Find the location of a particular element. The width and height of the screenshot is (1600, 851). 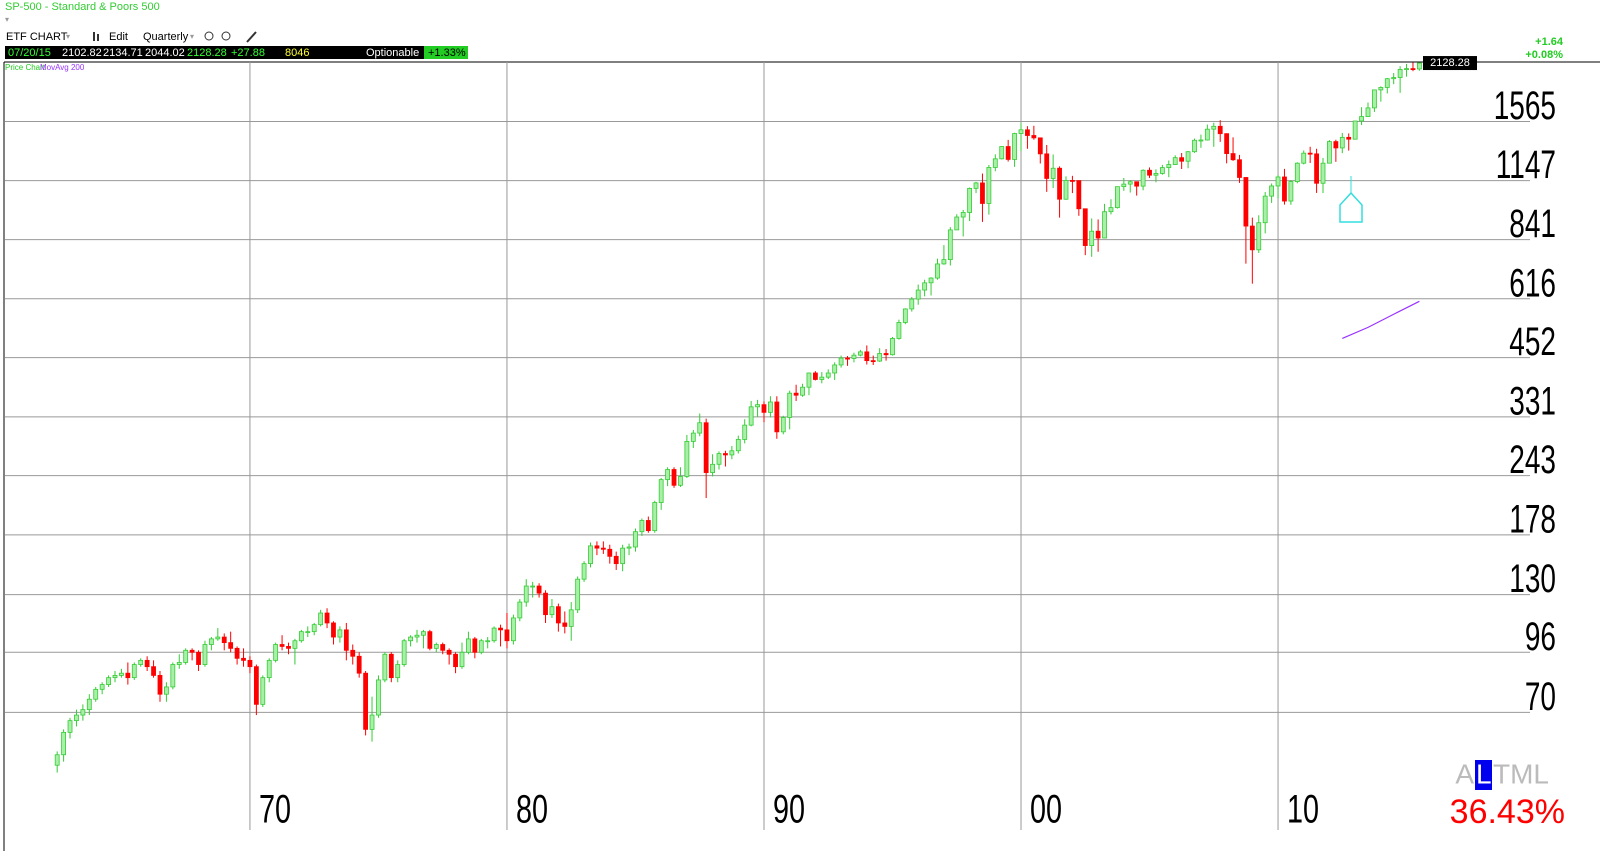

chart-type-menu: ETF CHART is located at coordinates (37, 37).